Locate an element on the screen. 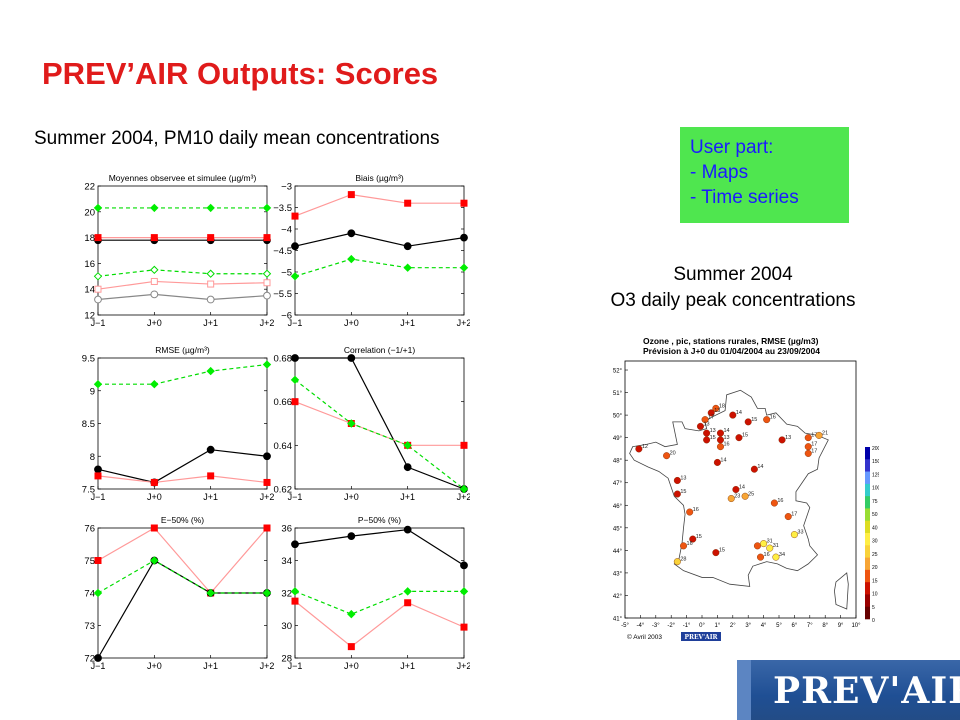 The image size is (960, 720). y-tick-label: 30 is located at coordinates (286, 626).